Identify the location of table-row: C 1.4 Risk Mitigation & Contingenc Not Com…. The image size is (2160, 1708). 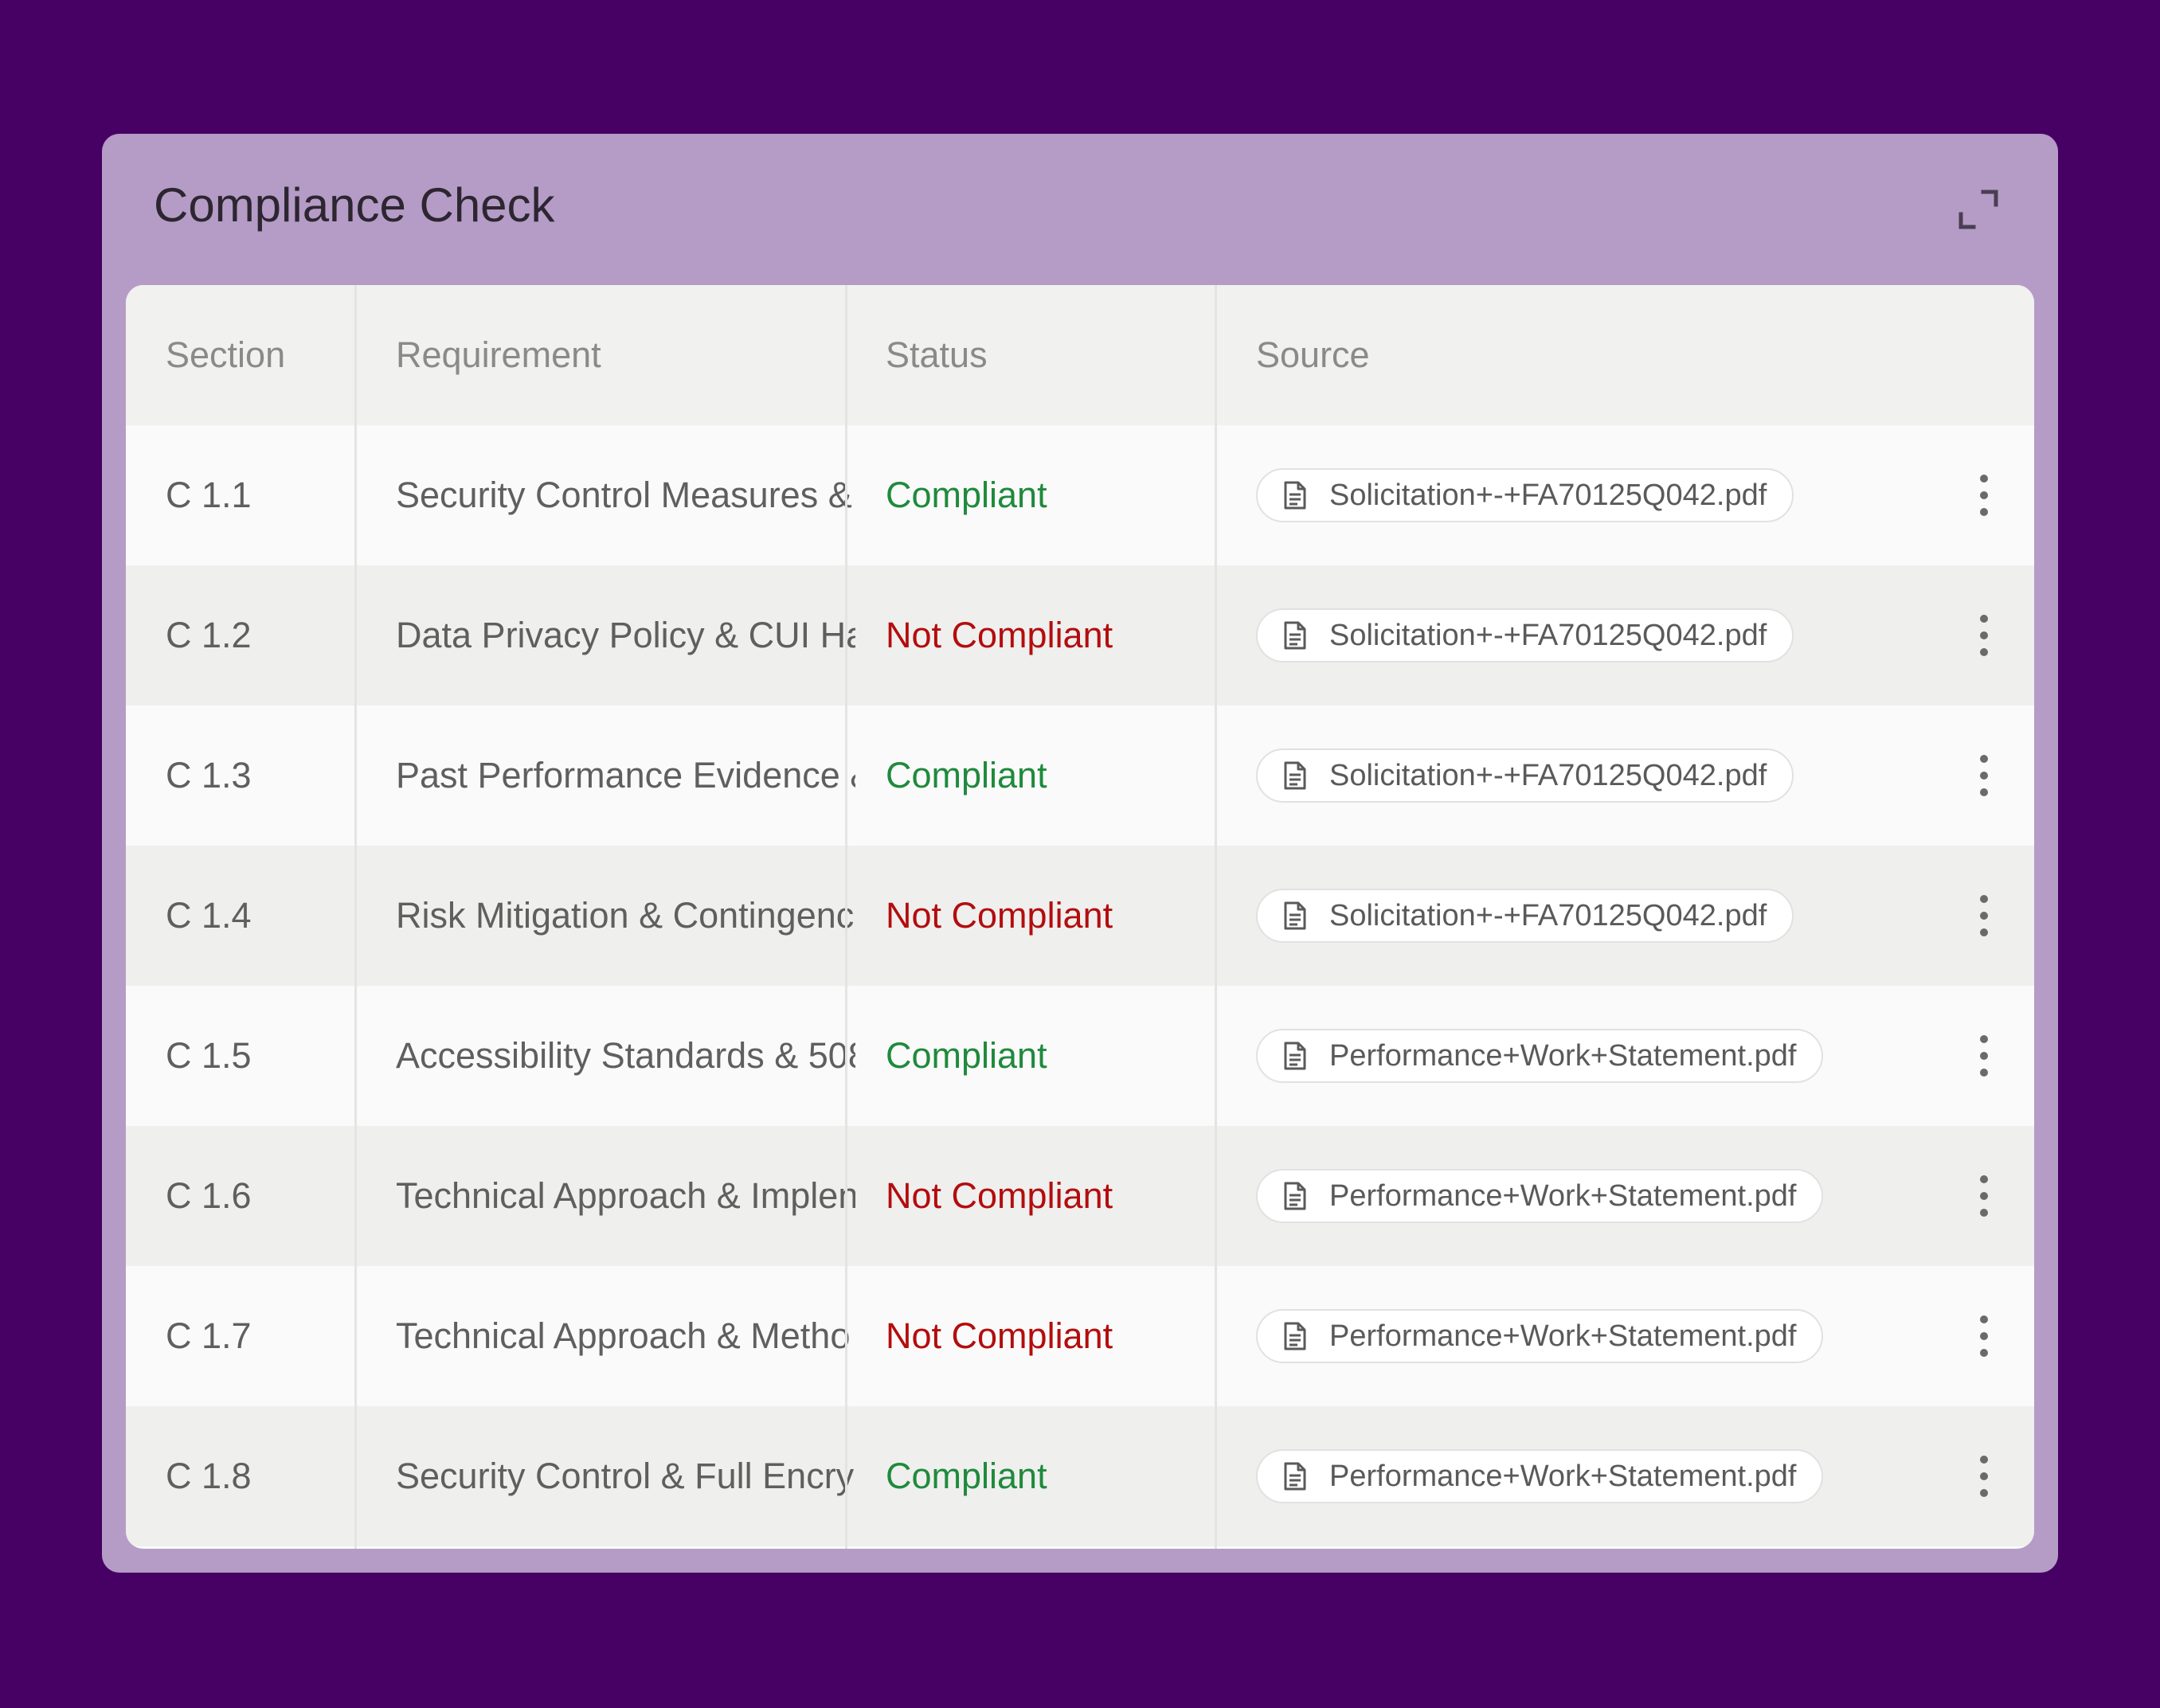
(1080, 916).